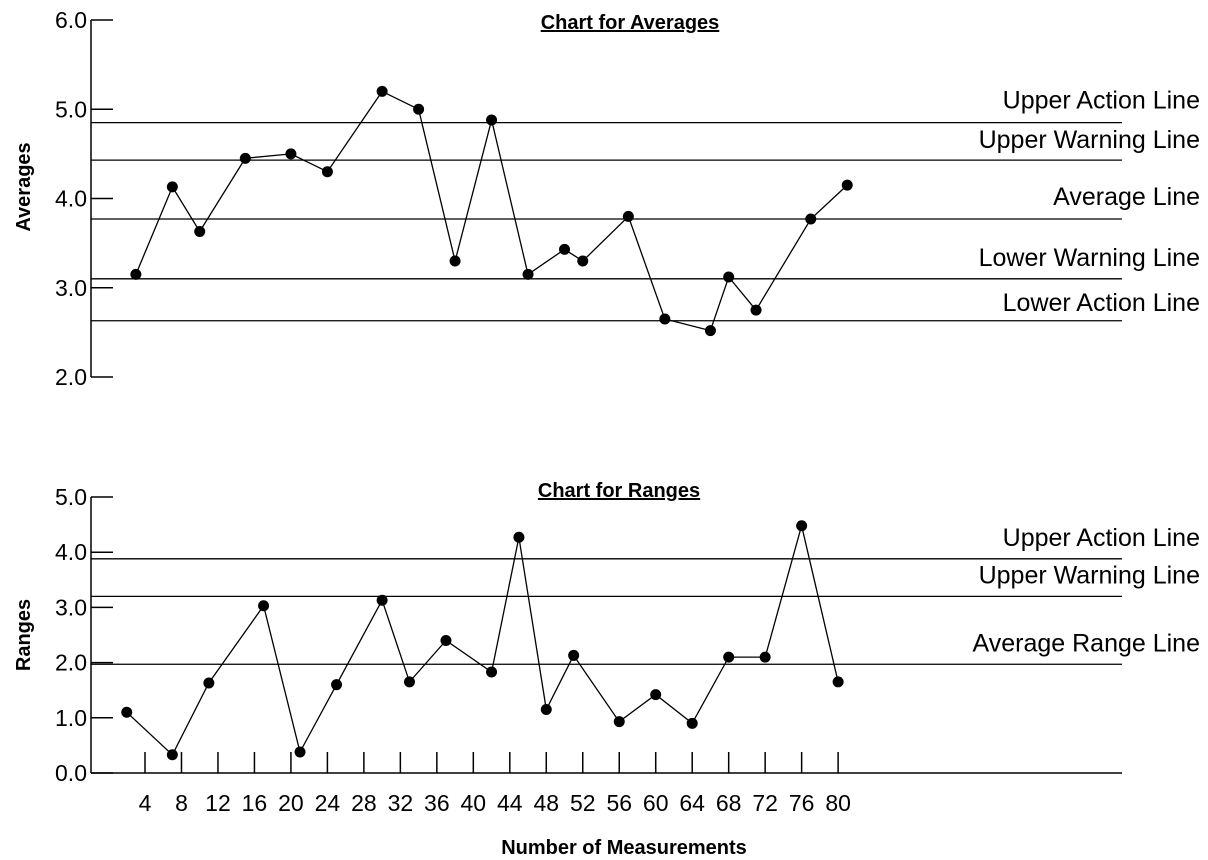  What do you see at coordinates (291, 803) in the screenshot?
I see `x-tick-label: 20` at bounding box center [291, 803].